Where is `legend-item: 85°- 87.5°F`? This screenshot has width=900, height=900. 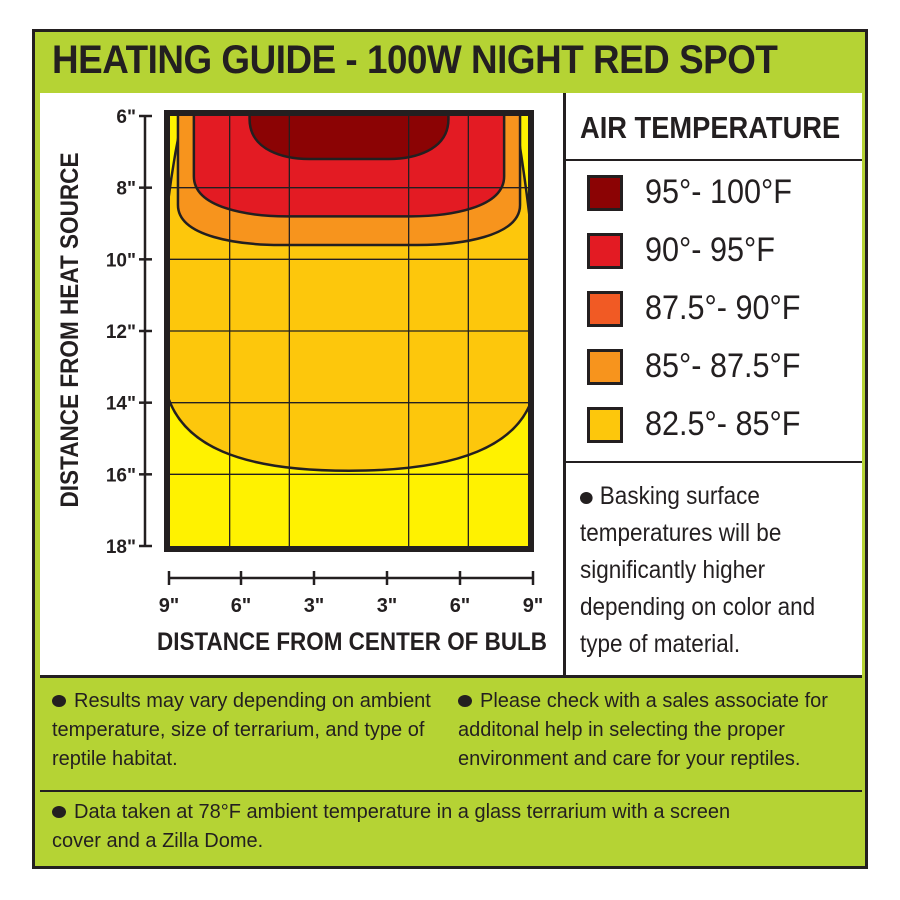 legend-item: 85°- 87.5°F is located at coordinates (702, 366).